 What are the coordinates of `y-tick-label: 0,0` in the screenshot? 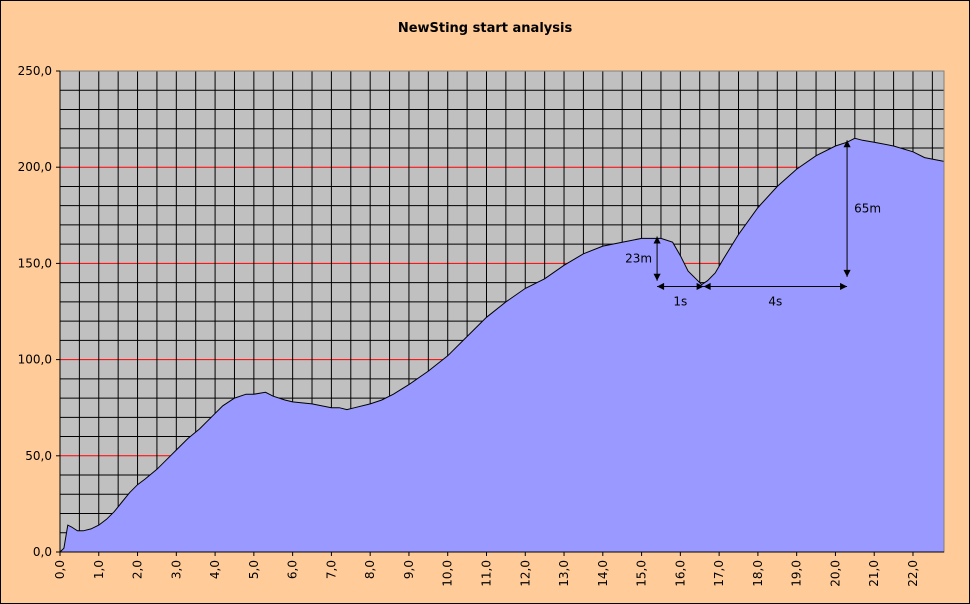 It's located at (42, 552).